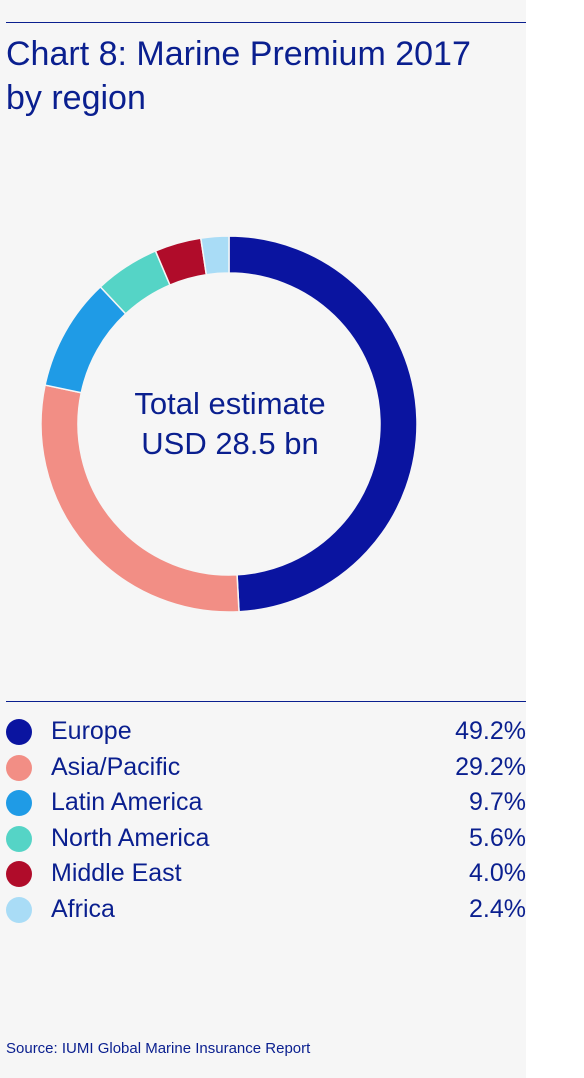  I want to click on donut-center-label: Total estimate USD 28.5 bn, so click(230, 424).